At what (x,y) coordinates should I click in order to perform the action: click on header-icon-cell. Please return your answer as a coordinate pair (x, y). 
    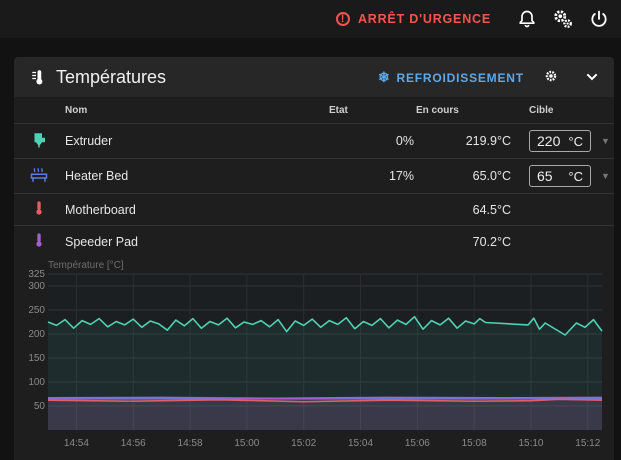
    Looking at the image, I should click on (39, 110).